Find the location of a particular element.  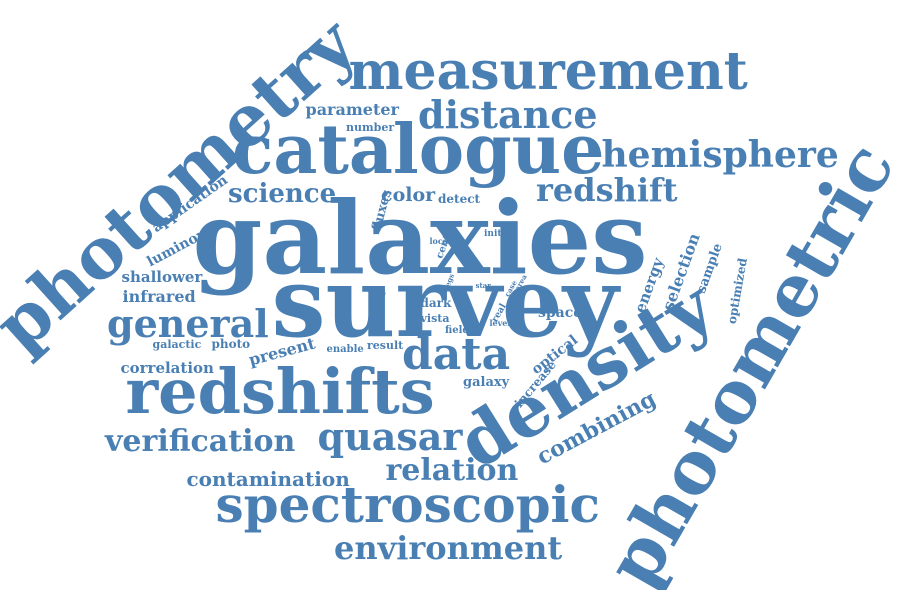

word-sample: sample is located at coordinates (710, 267).